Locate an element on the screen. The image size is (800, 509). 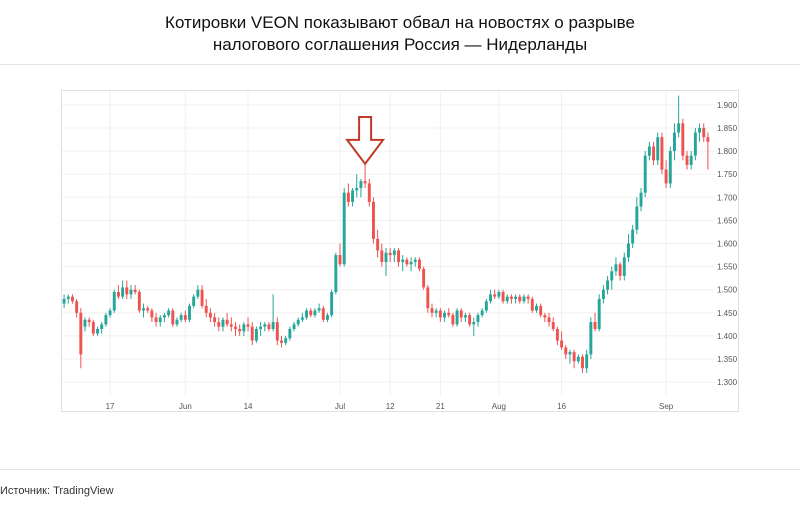
y-tick-label: 1.700 is located at coordinates (727, 197).